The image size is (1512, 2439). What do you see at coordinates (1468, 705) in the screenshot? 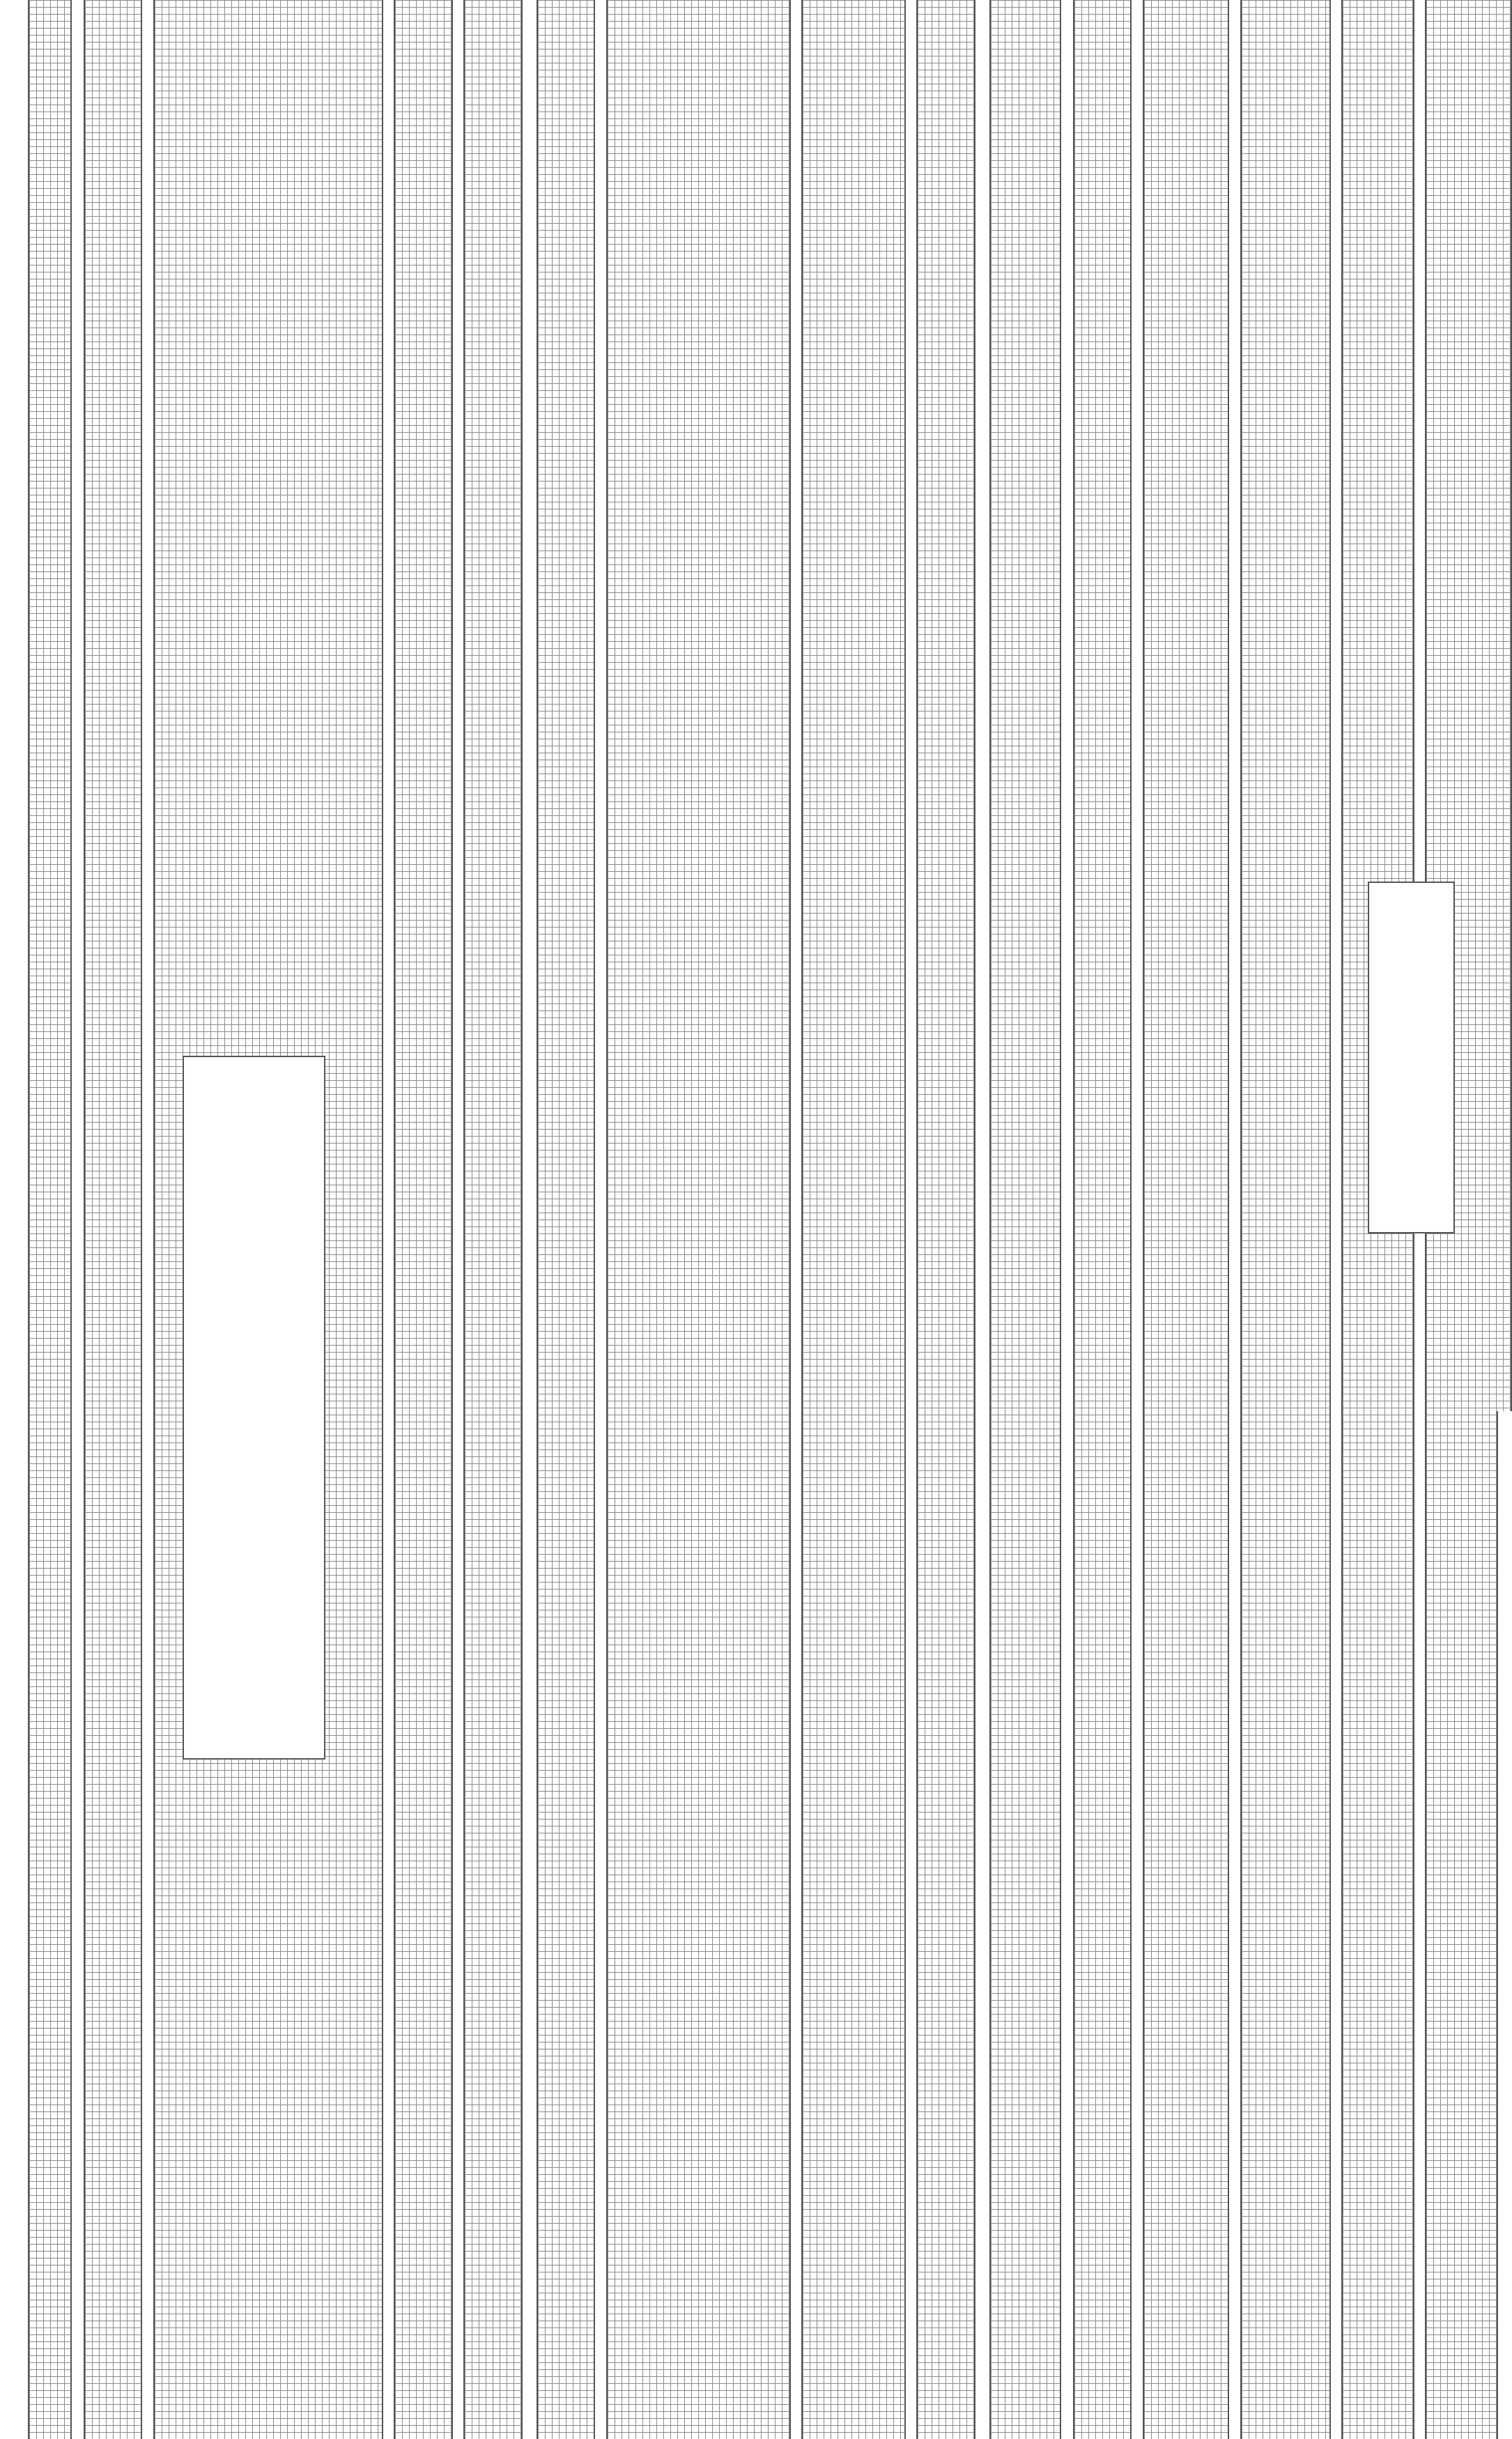
I see `grid-strip-15-top` at bounding box center [1468, 705].